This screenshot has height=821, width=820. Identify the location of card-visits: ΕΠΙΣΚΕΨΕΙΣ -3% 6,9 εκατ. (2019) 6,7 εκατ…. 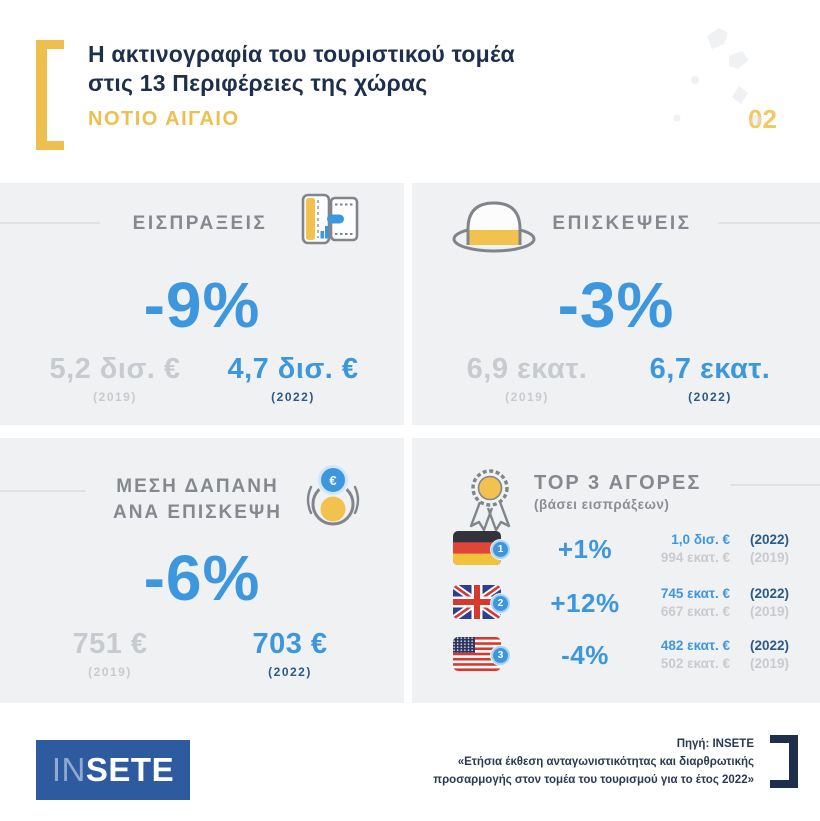
(616, 304).